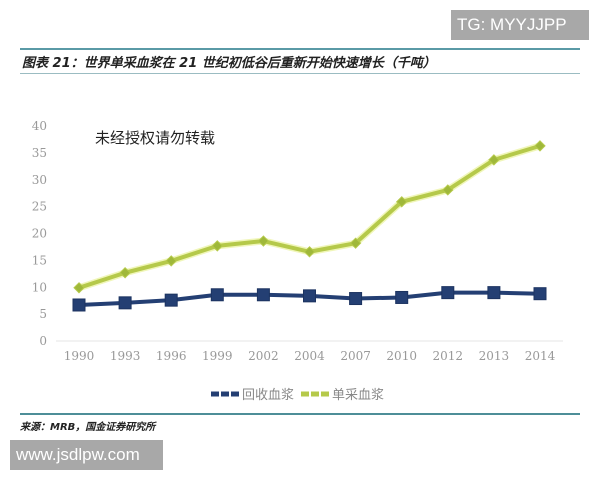 The image size is (600, 480). I want to click on x-tick-label: 1993, so click(125, 356).